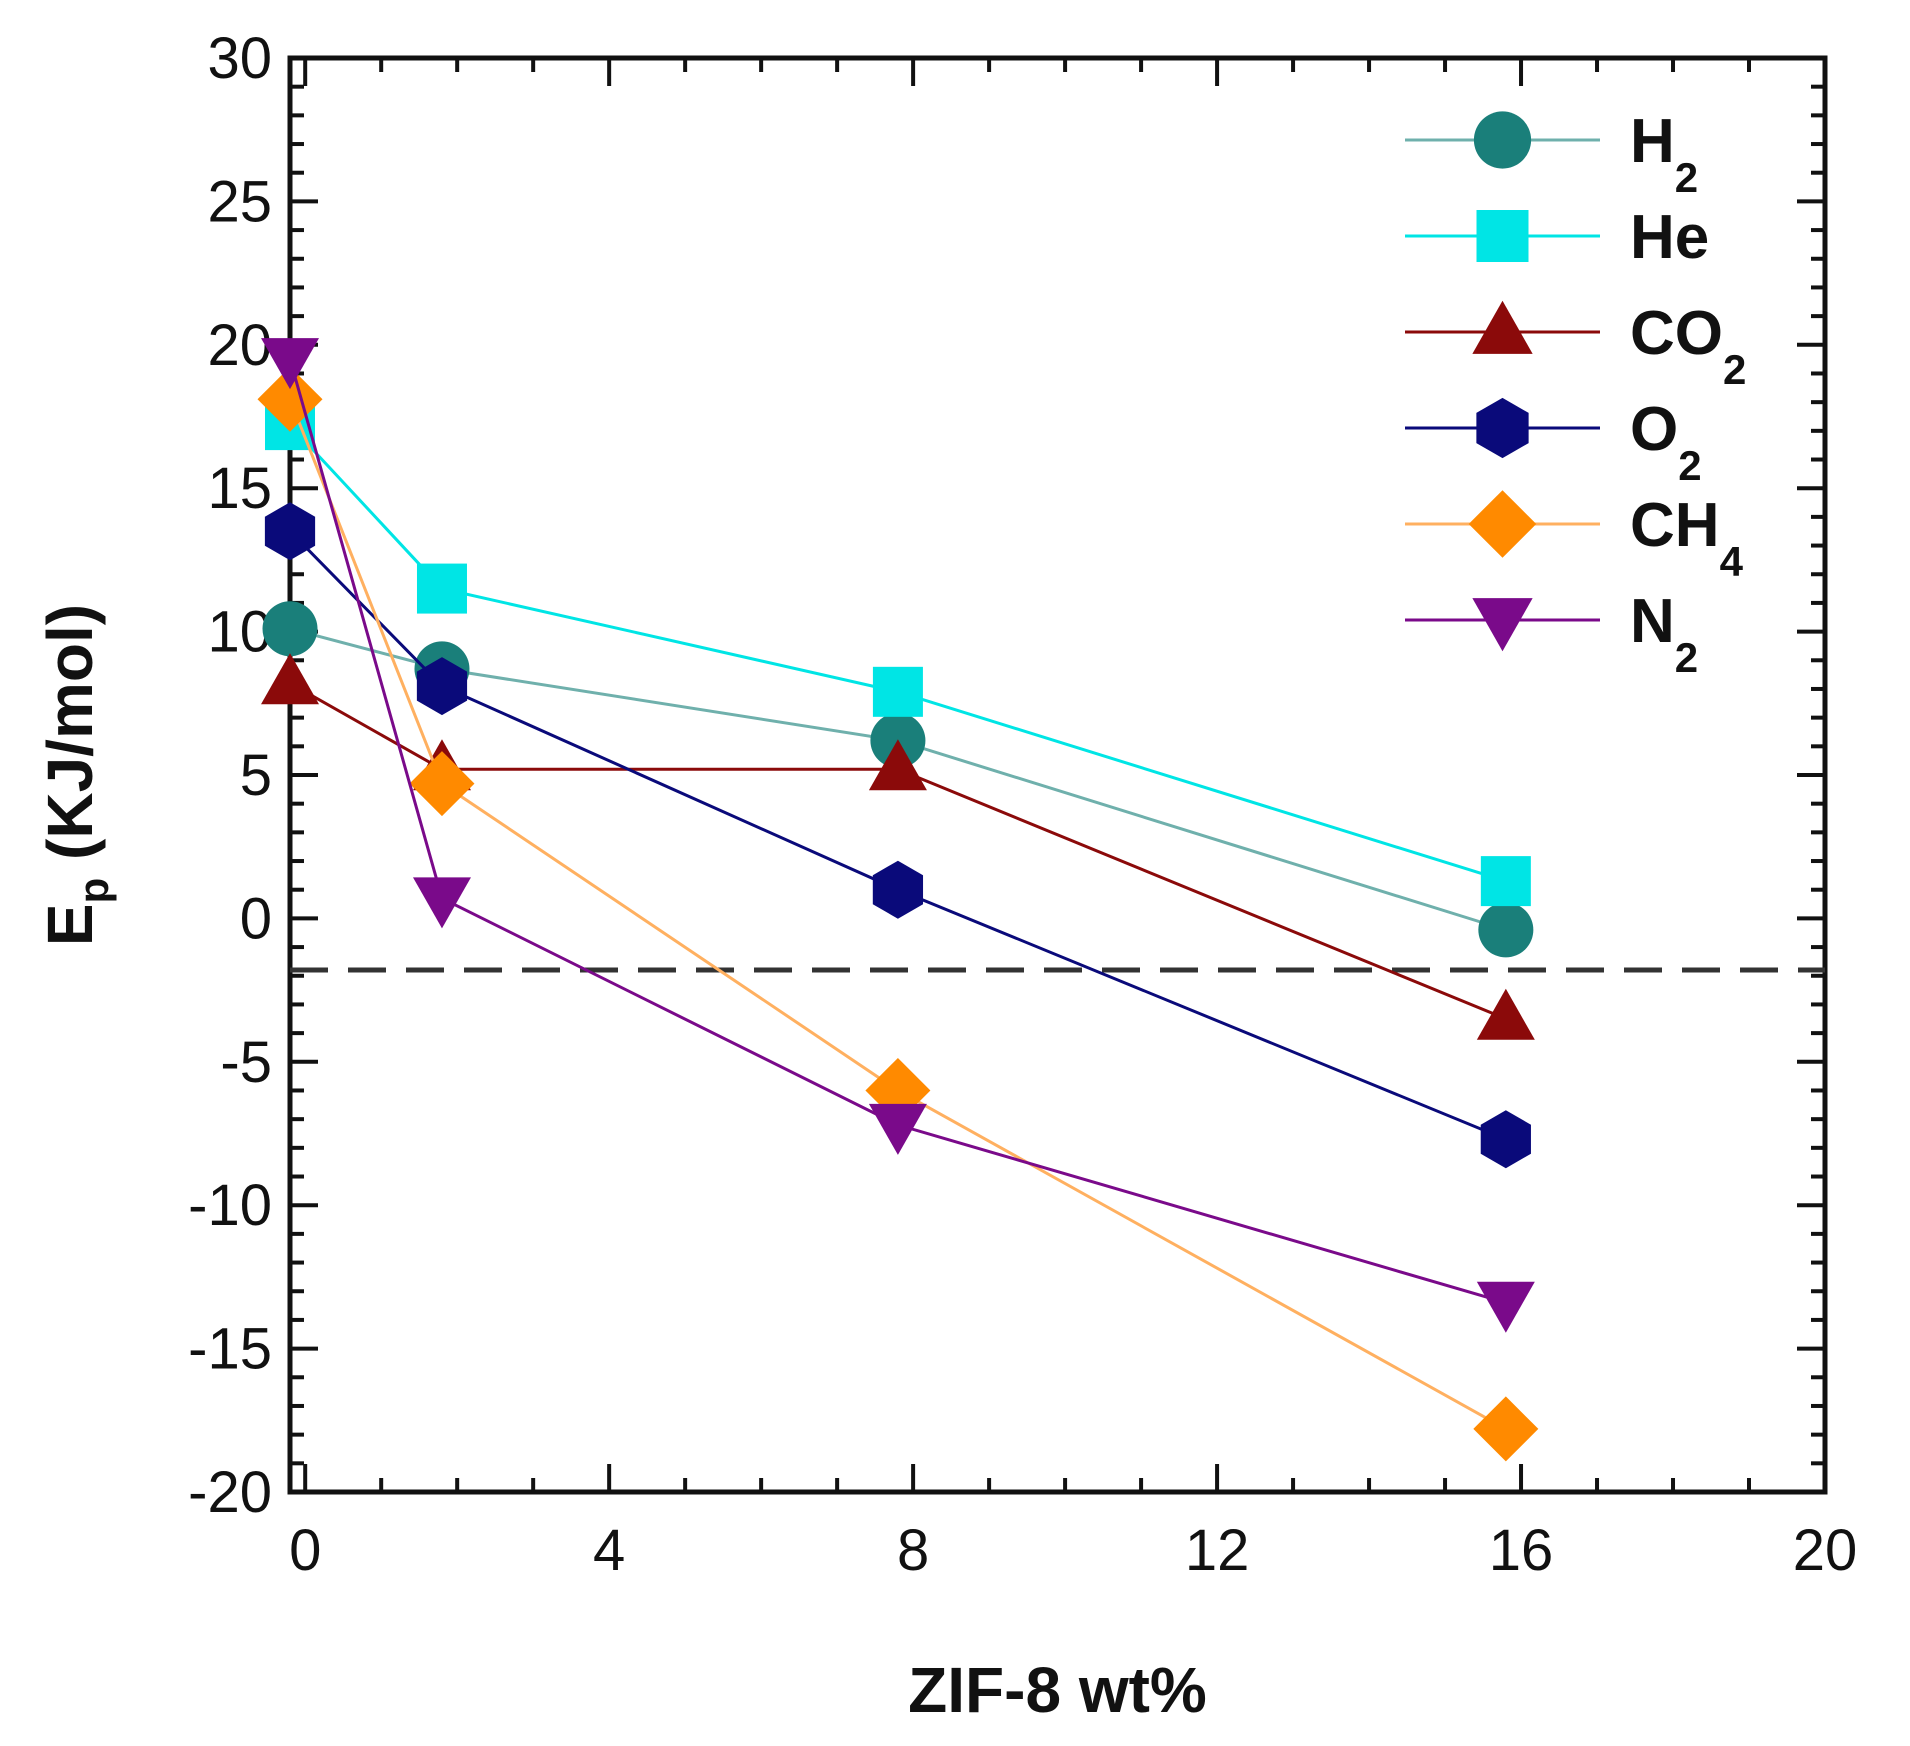 This screenshot has height=1746, width=1910. I want to click on legend-label: O2, so click(1666, 442).